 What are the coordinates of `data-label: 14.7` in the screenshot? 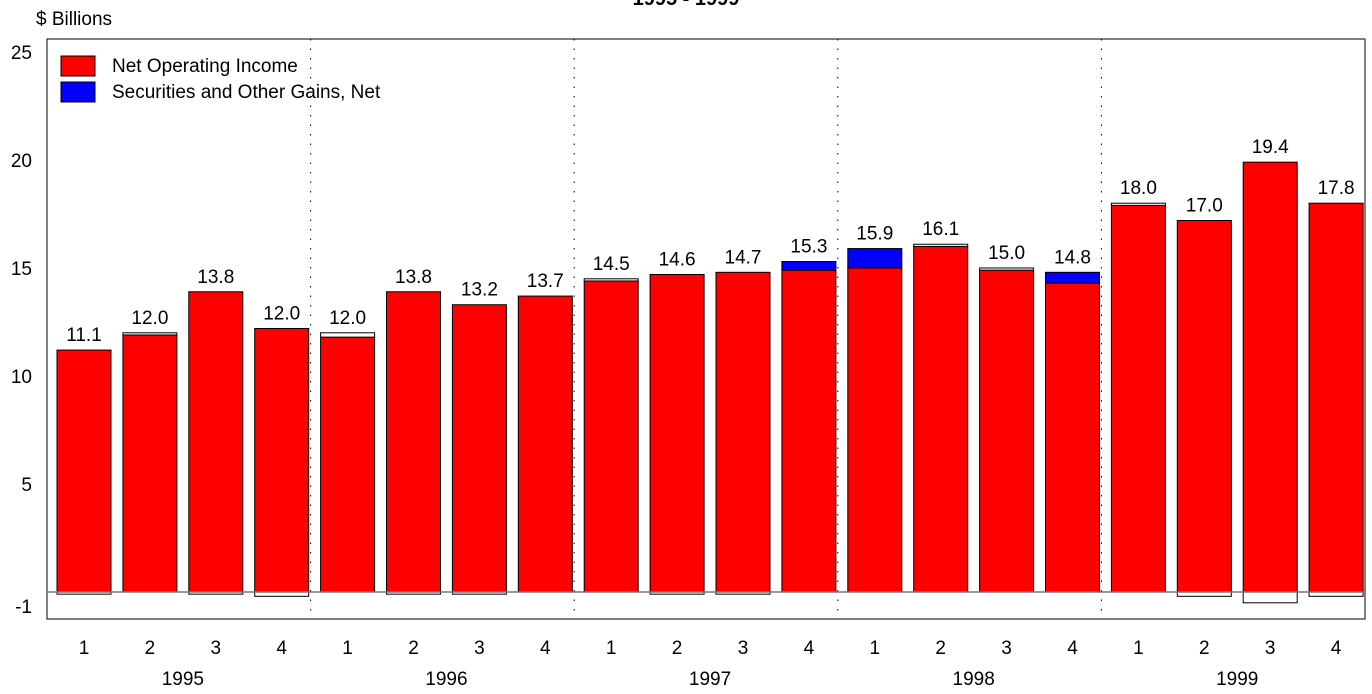 It's located at (743, 257).